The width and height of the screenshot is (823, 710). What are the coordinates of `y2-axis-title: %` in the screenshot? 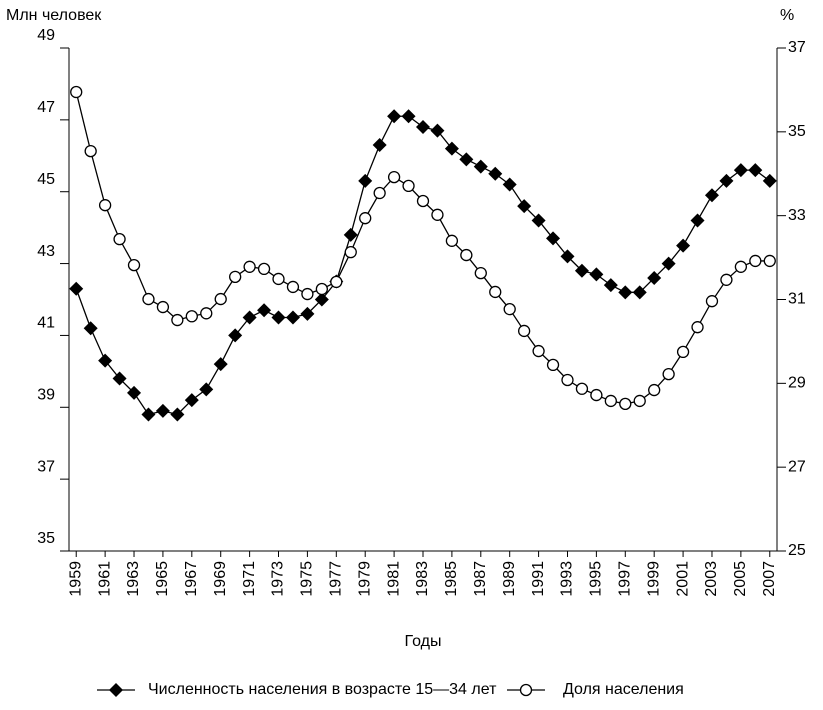 It's located at (787, 15).